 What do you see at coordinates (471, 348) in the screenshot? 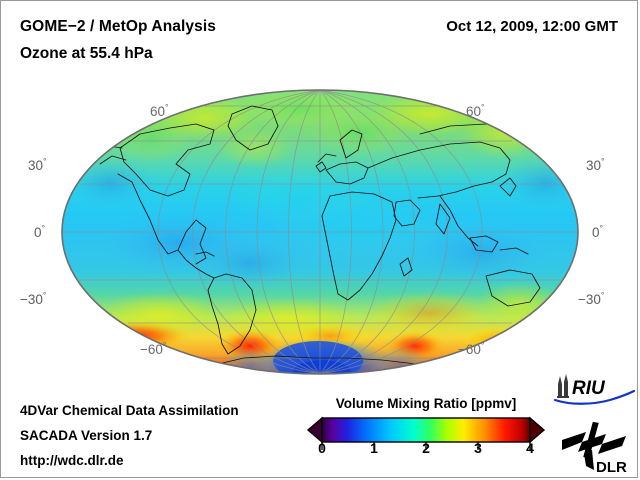
I see `lat-label-inner-minus60-right: −60°` at bounding box center [471, 348].